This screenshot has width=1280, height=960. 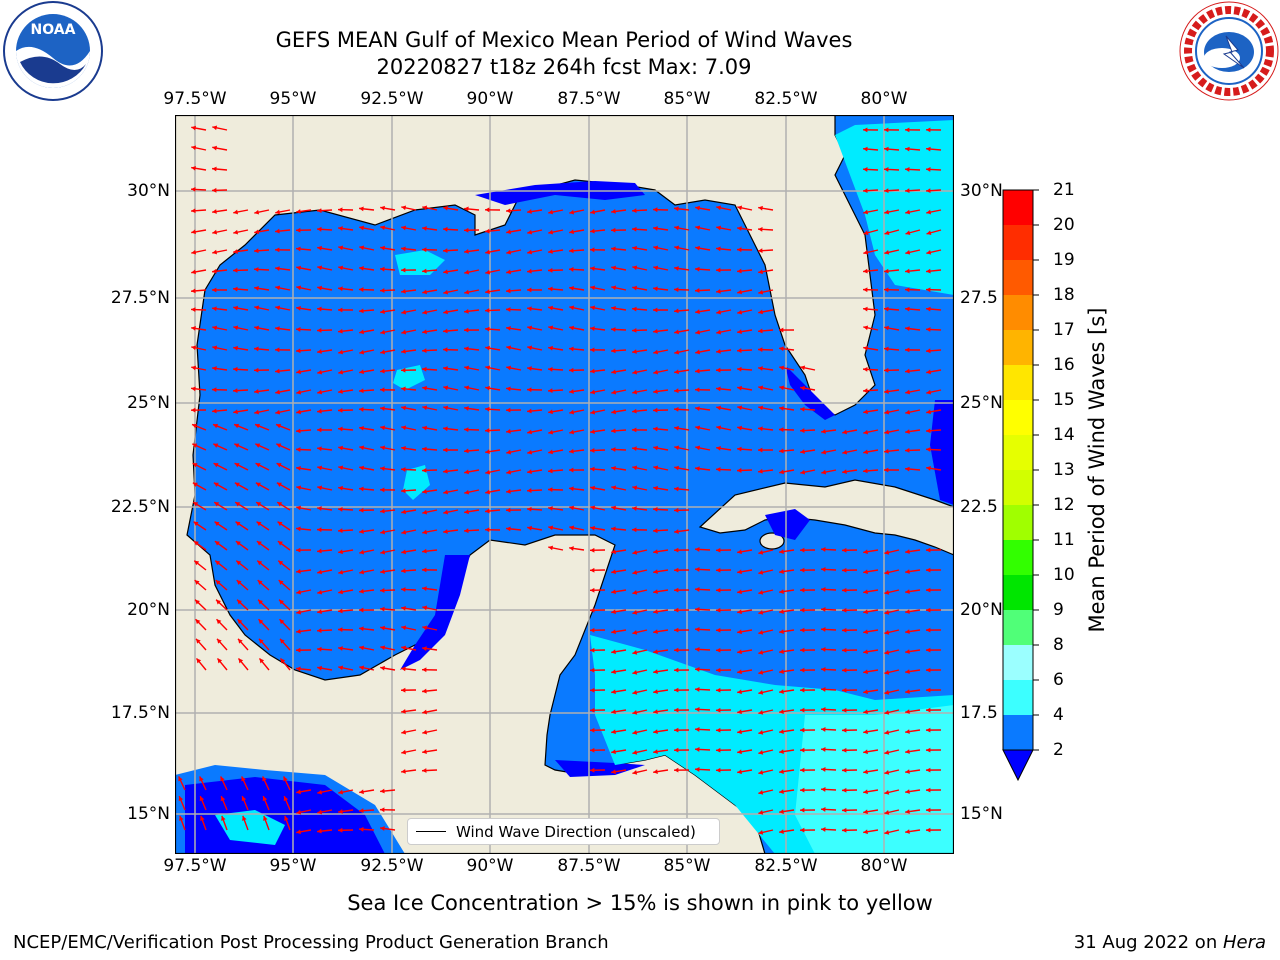 I want to click on colorbar-tick-label: 16, so click(x=1064, y=365).